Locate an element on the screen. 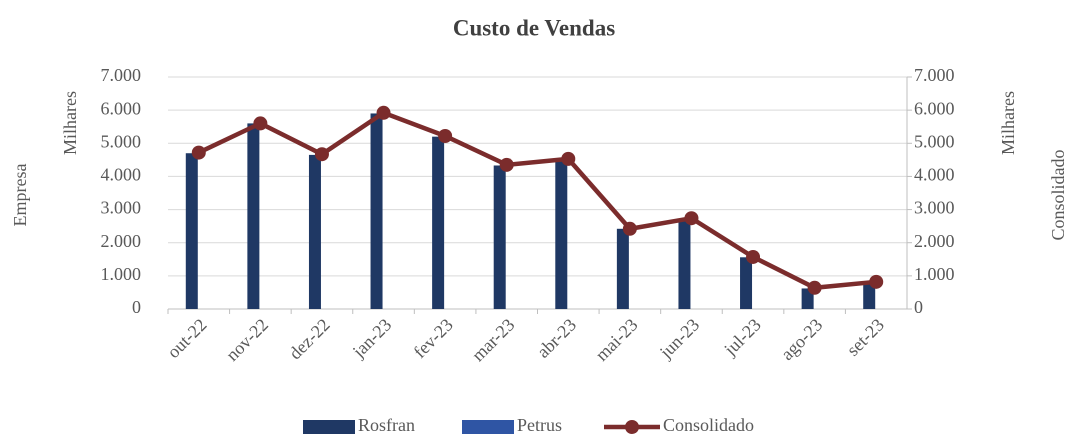  y-tick-label: 0 is located at coordinates (136, 307).